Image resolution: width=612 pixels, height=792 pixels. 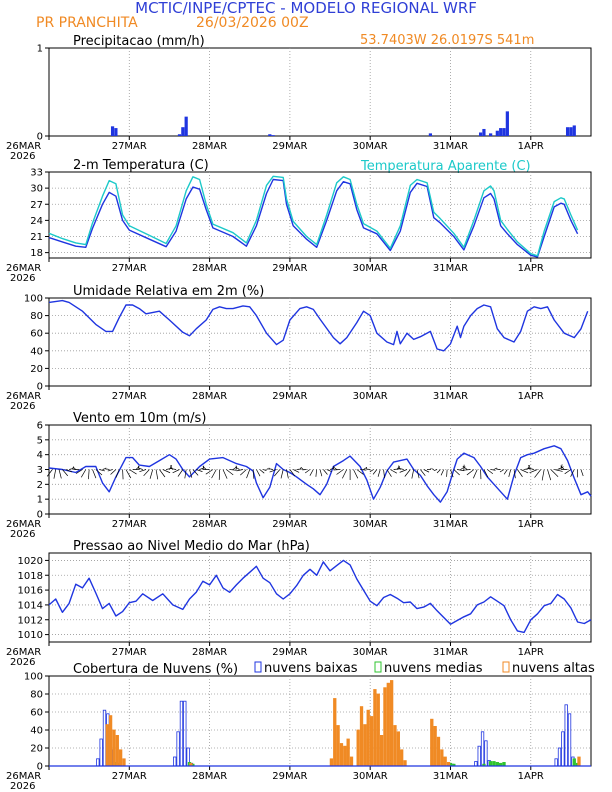 I want to click on nuvens-ytick-label: 20, so click(x=36, y=749).